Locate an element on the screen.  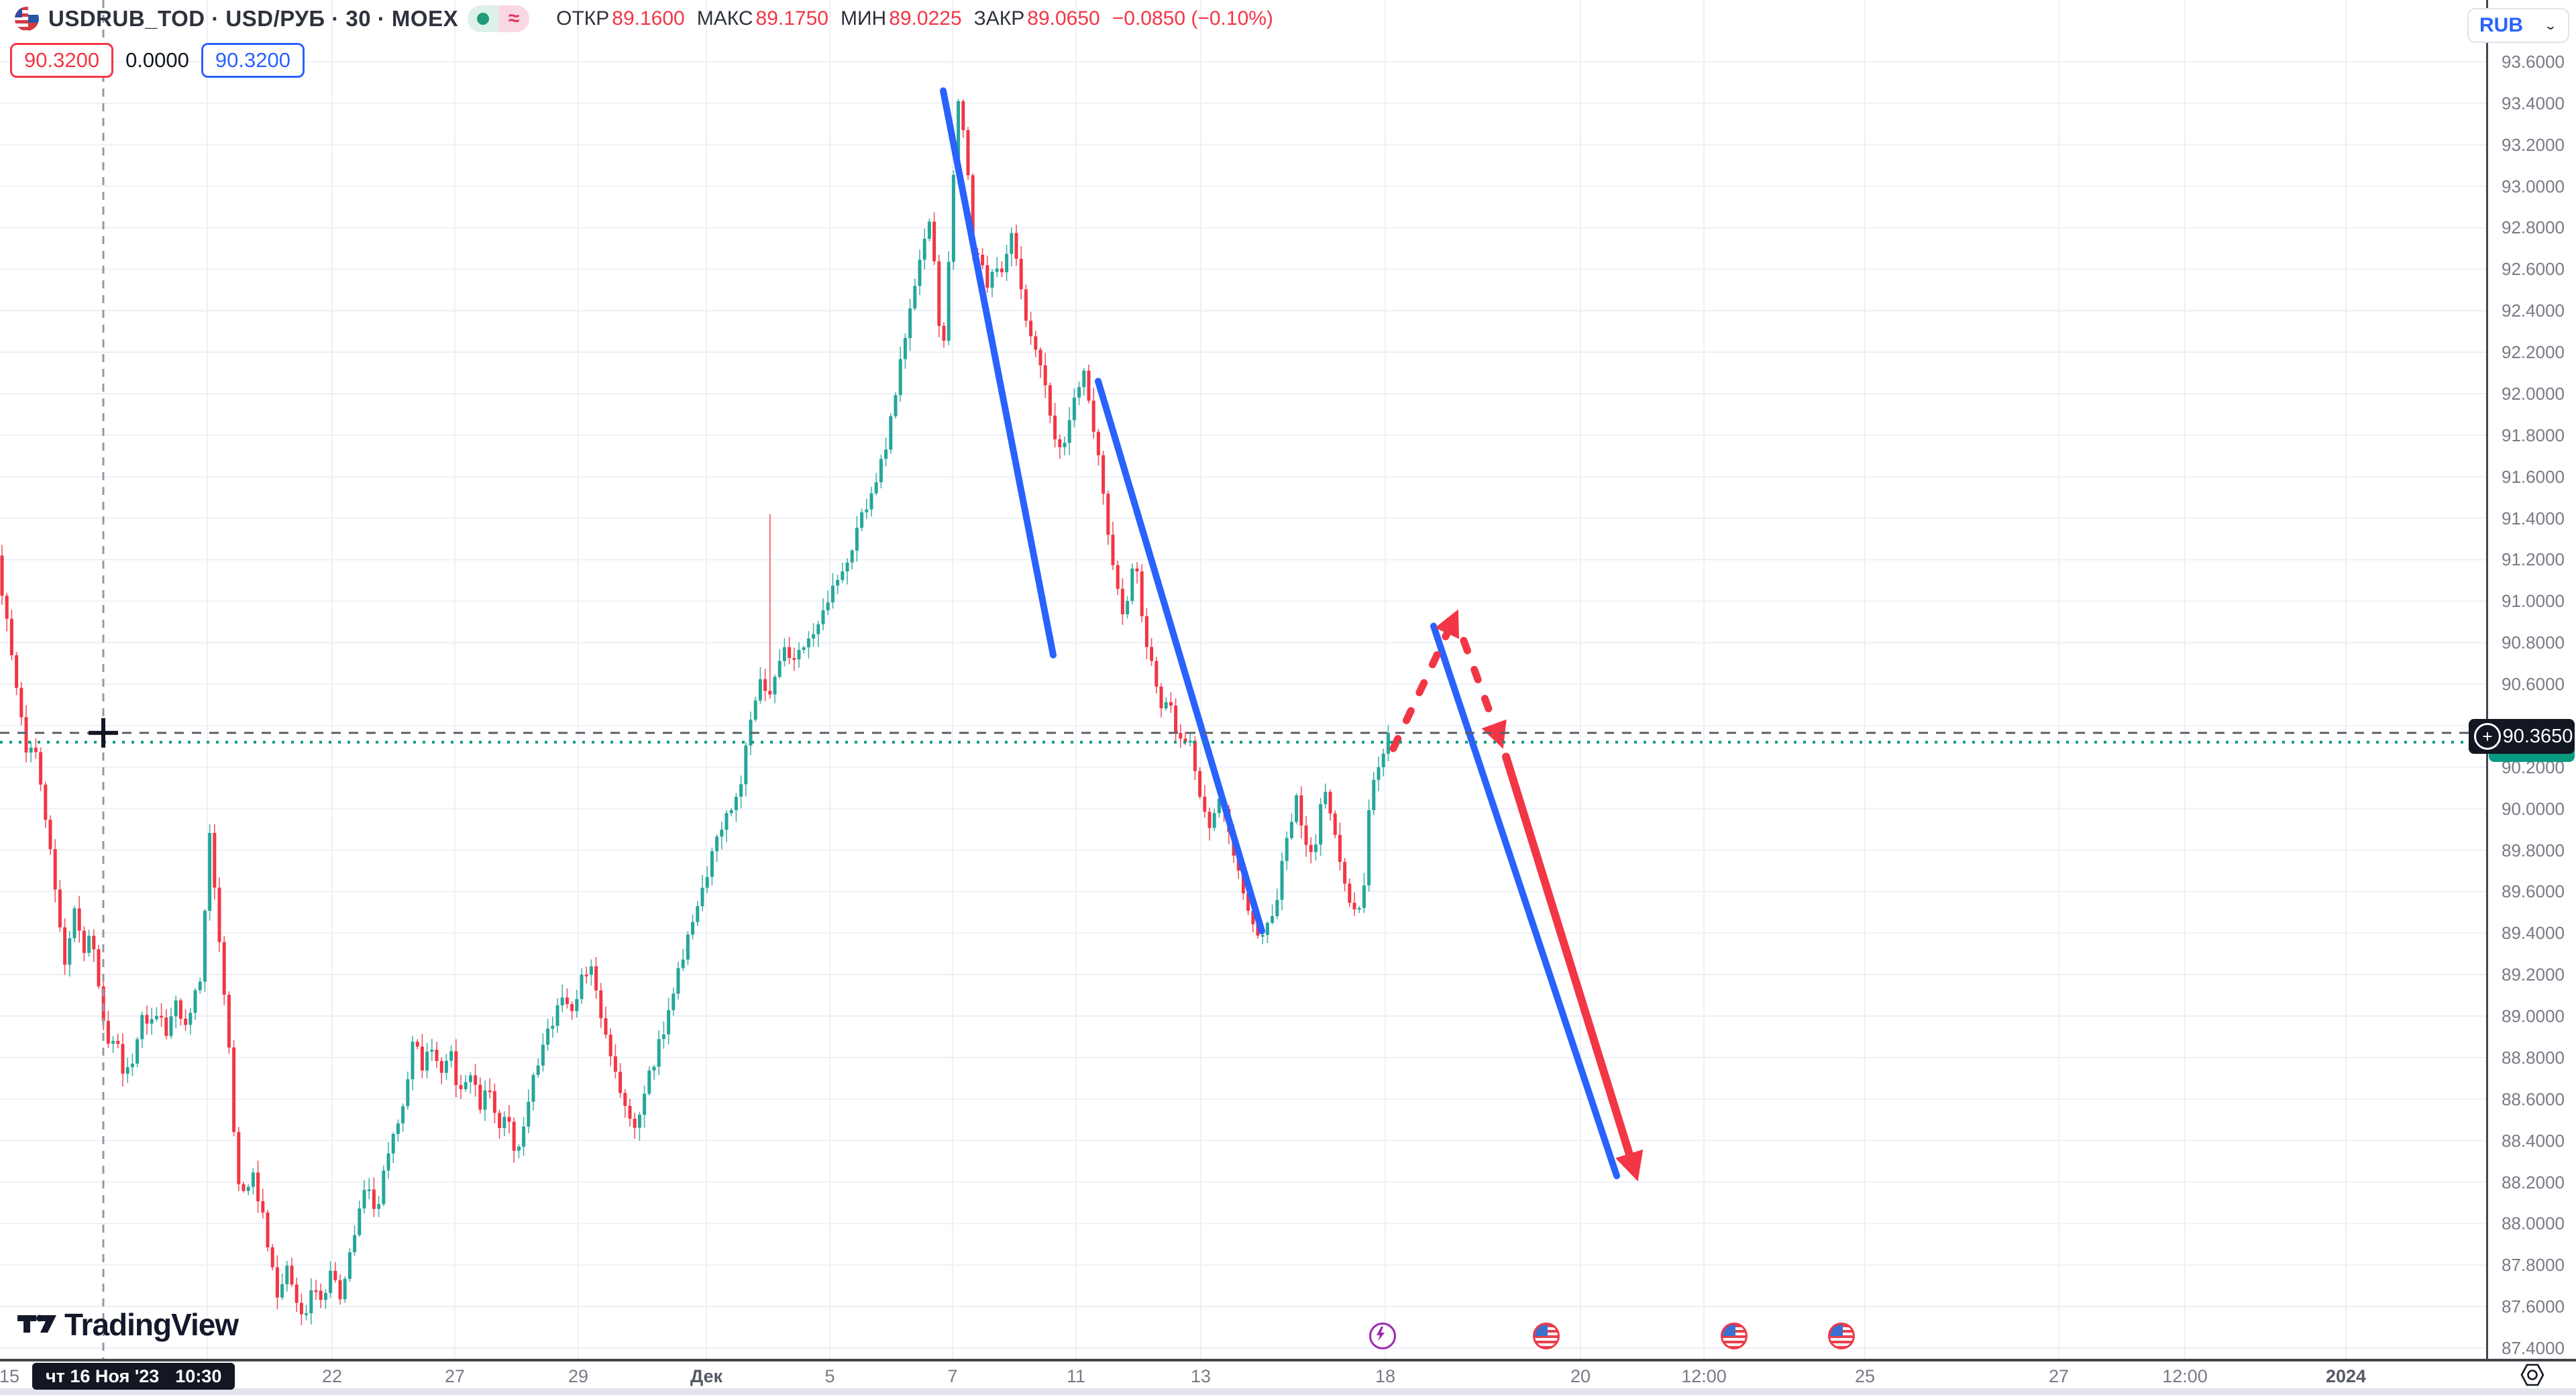
price-axis-label: 93.0000 is located at coordinates (2533, 186).